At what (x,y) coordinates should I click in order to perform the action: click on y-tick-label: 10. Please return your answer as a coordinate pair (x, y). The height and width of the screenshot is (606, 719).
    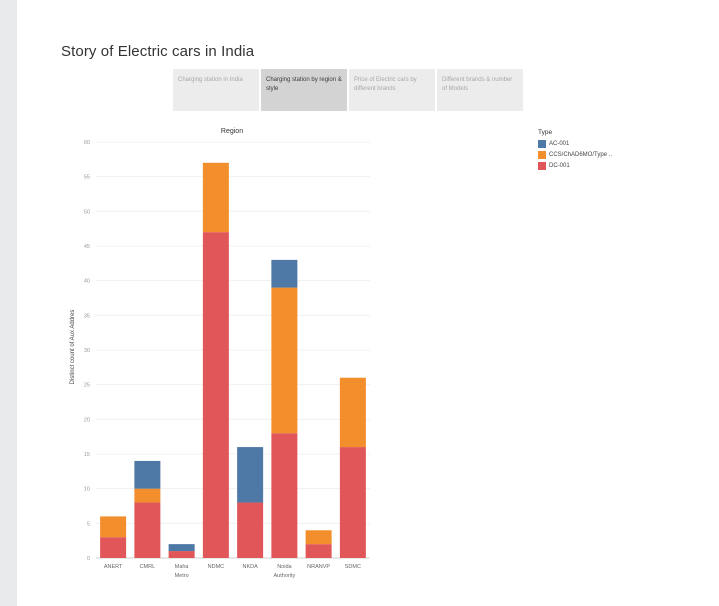
    Looking at the image, I should click on (87, 490).